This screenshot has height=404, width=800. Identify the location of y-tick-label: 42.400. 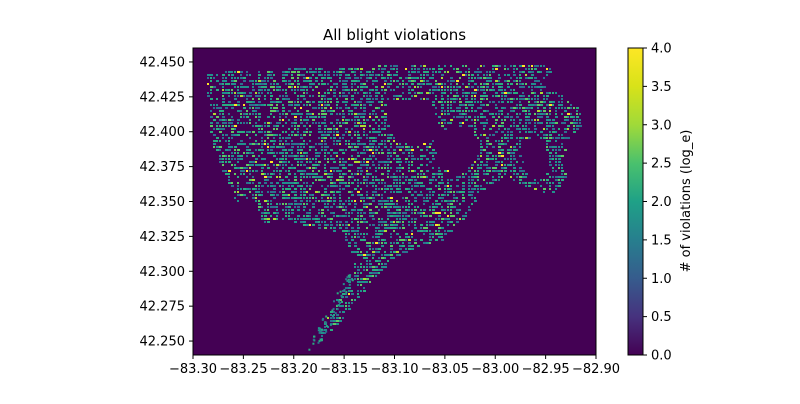
(163, 132).